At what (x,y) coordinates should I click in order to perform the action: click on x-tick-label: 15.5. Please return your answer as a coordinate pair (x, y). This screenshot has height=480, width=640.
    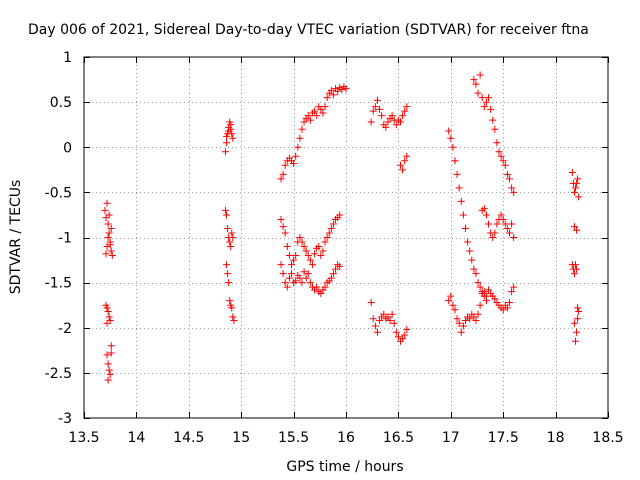
    Looking at the image, I should click on (293, 438).